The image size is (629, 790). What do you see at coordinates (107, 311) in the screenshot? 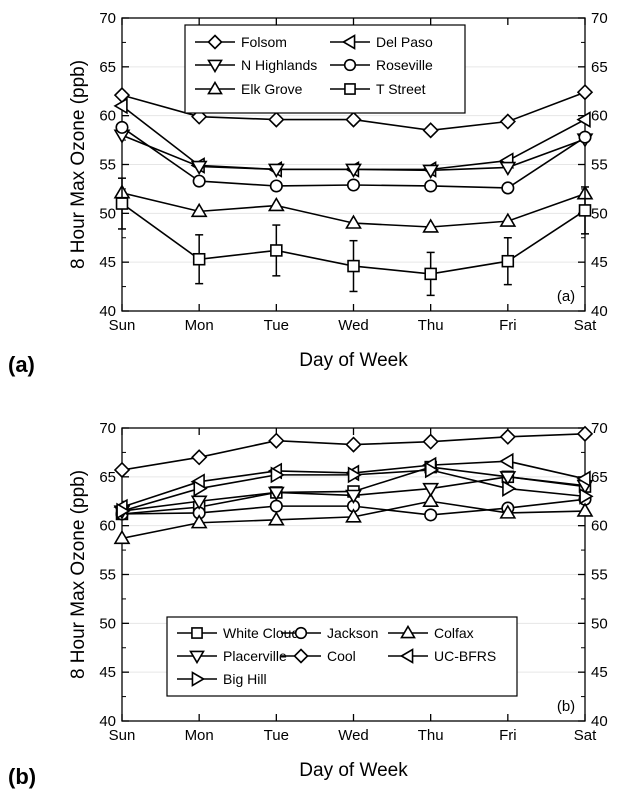
I see `y-tick-label-left: 40` at bounding box center [107, 311].